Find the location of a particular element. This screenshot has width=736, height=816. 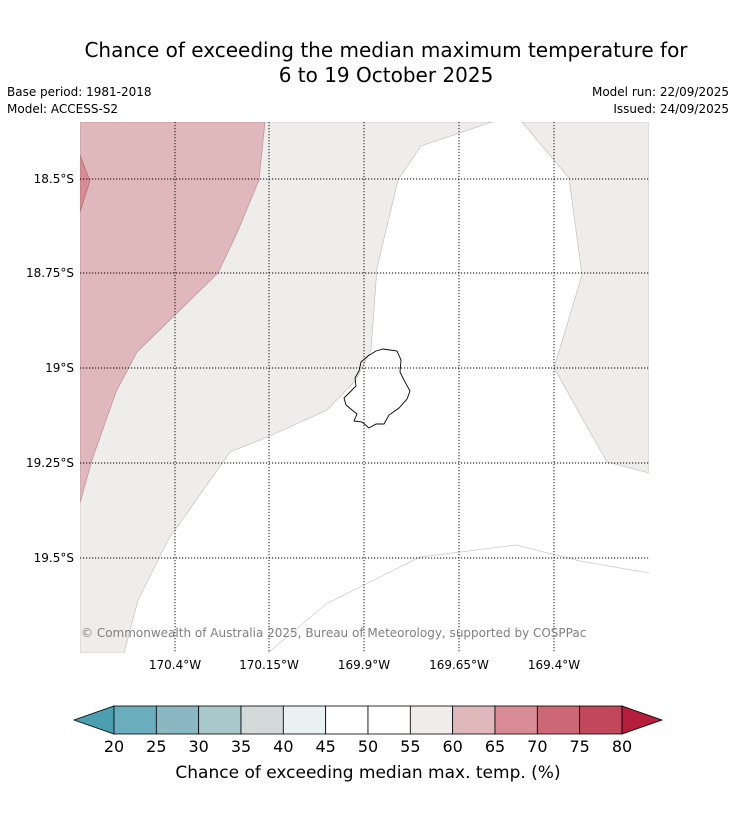

lat-label: 18.75°S is located at coordinates (50, 273).